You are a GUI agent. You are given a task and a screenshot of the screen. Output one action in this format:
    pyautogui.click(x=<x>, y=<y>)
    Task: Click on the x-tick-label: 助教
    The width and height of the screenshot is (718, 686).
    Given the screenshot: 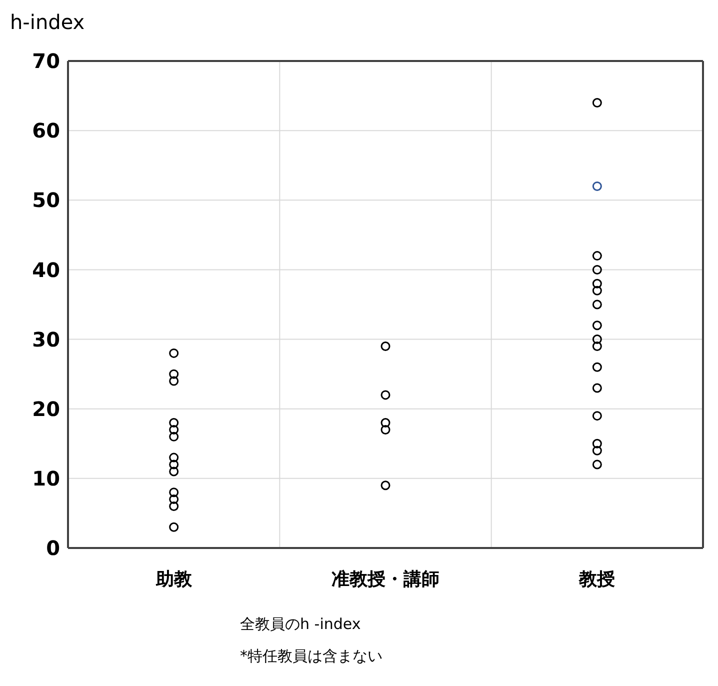 What is the action you would take?
    pyautogui.click(x=173, y=579)
    